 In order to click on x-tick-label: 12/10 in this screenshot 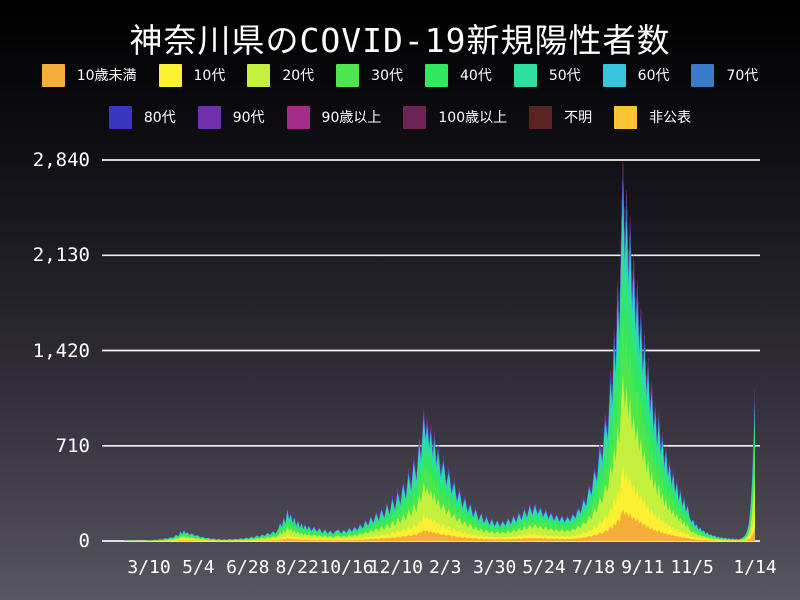, I will do `click(395, 567)`.